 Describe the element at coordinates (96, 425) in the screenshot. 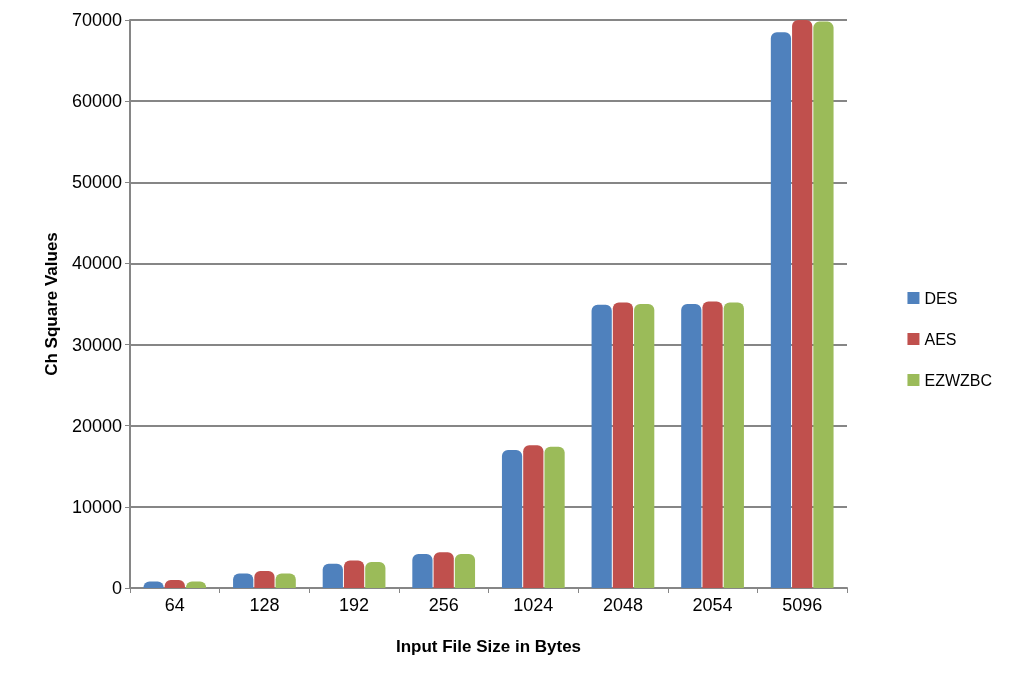

I see `y-tick-label: 20000` at that location.